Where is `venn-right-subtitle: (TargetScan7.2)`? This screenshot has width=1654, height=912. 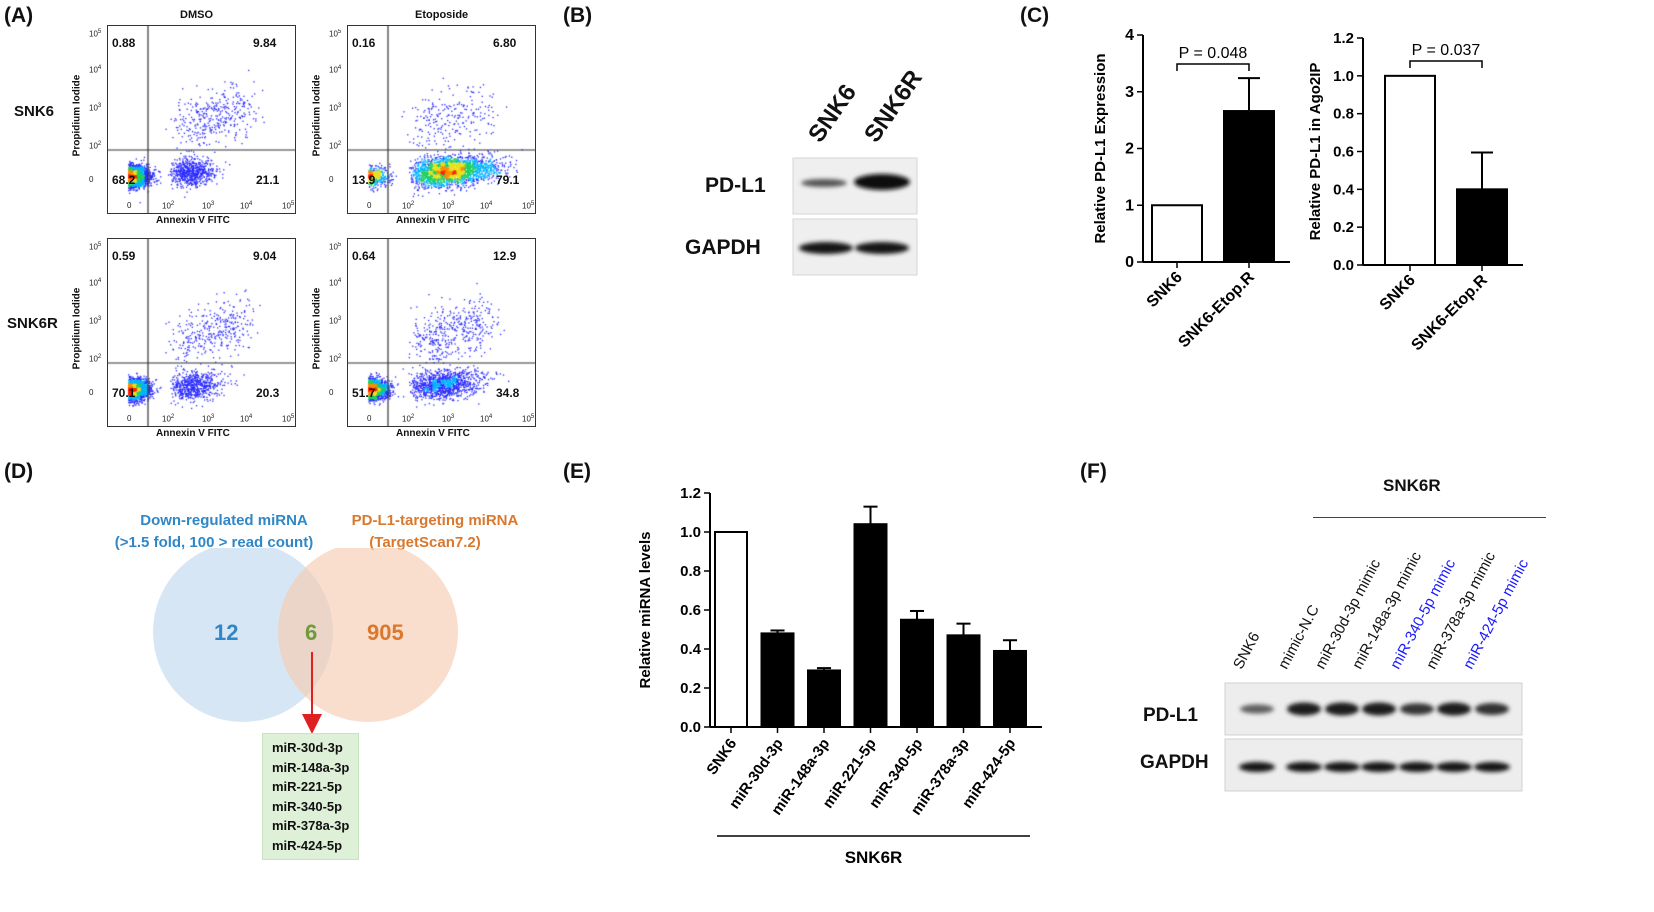
venn-right-subtitle: (TargetScan7.2) is located at coordinates (425, 542).